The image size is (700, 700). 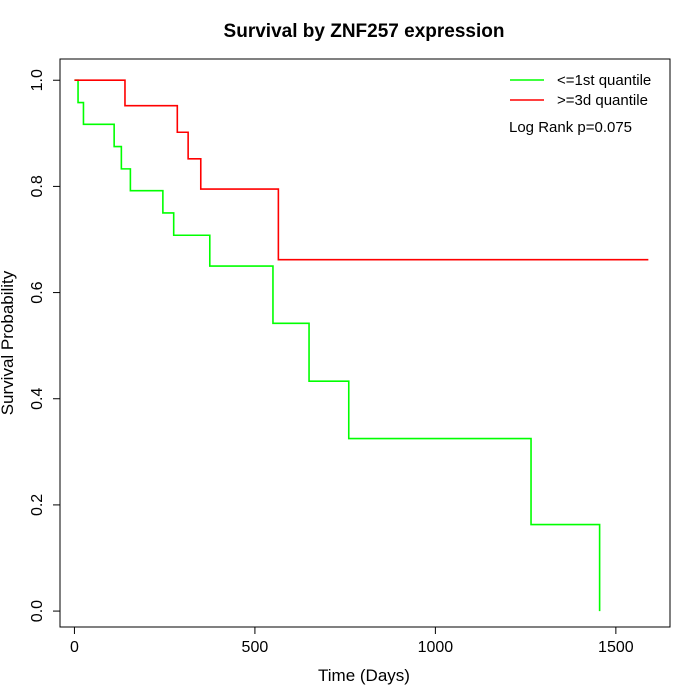 I want to click on x-tick-label: 1000, so click(x=436, y=647).